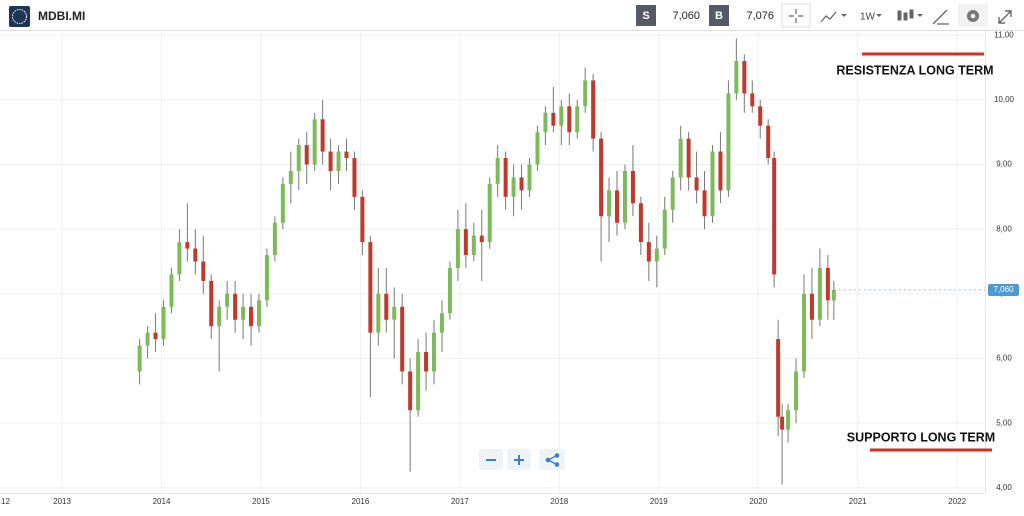  What do you see at coordinates (1004, 164) in the screenshot?
I see `y-tick-label: 9,00` at bounding box center [1004, 164].